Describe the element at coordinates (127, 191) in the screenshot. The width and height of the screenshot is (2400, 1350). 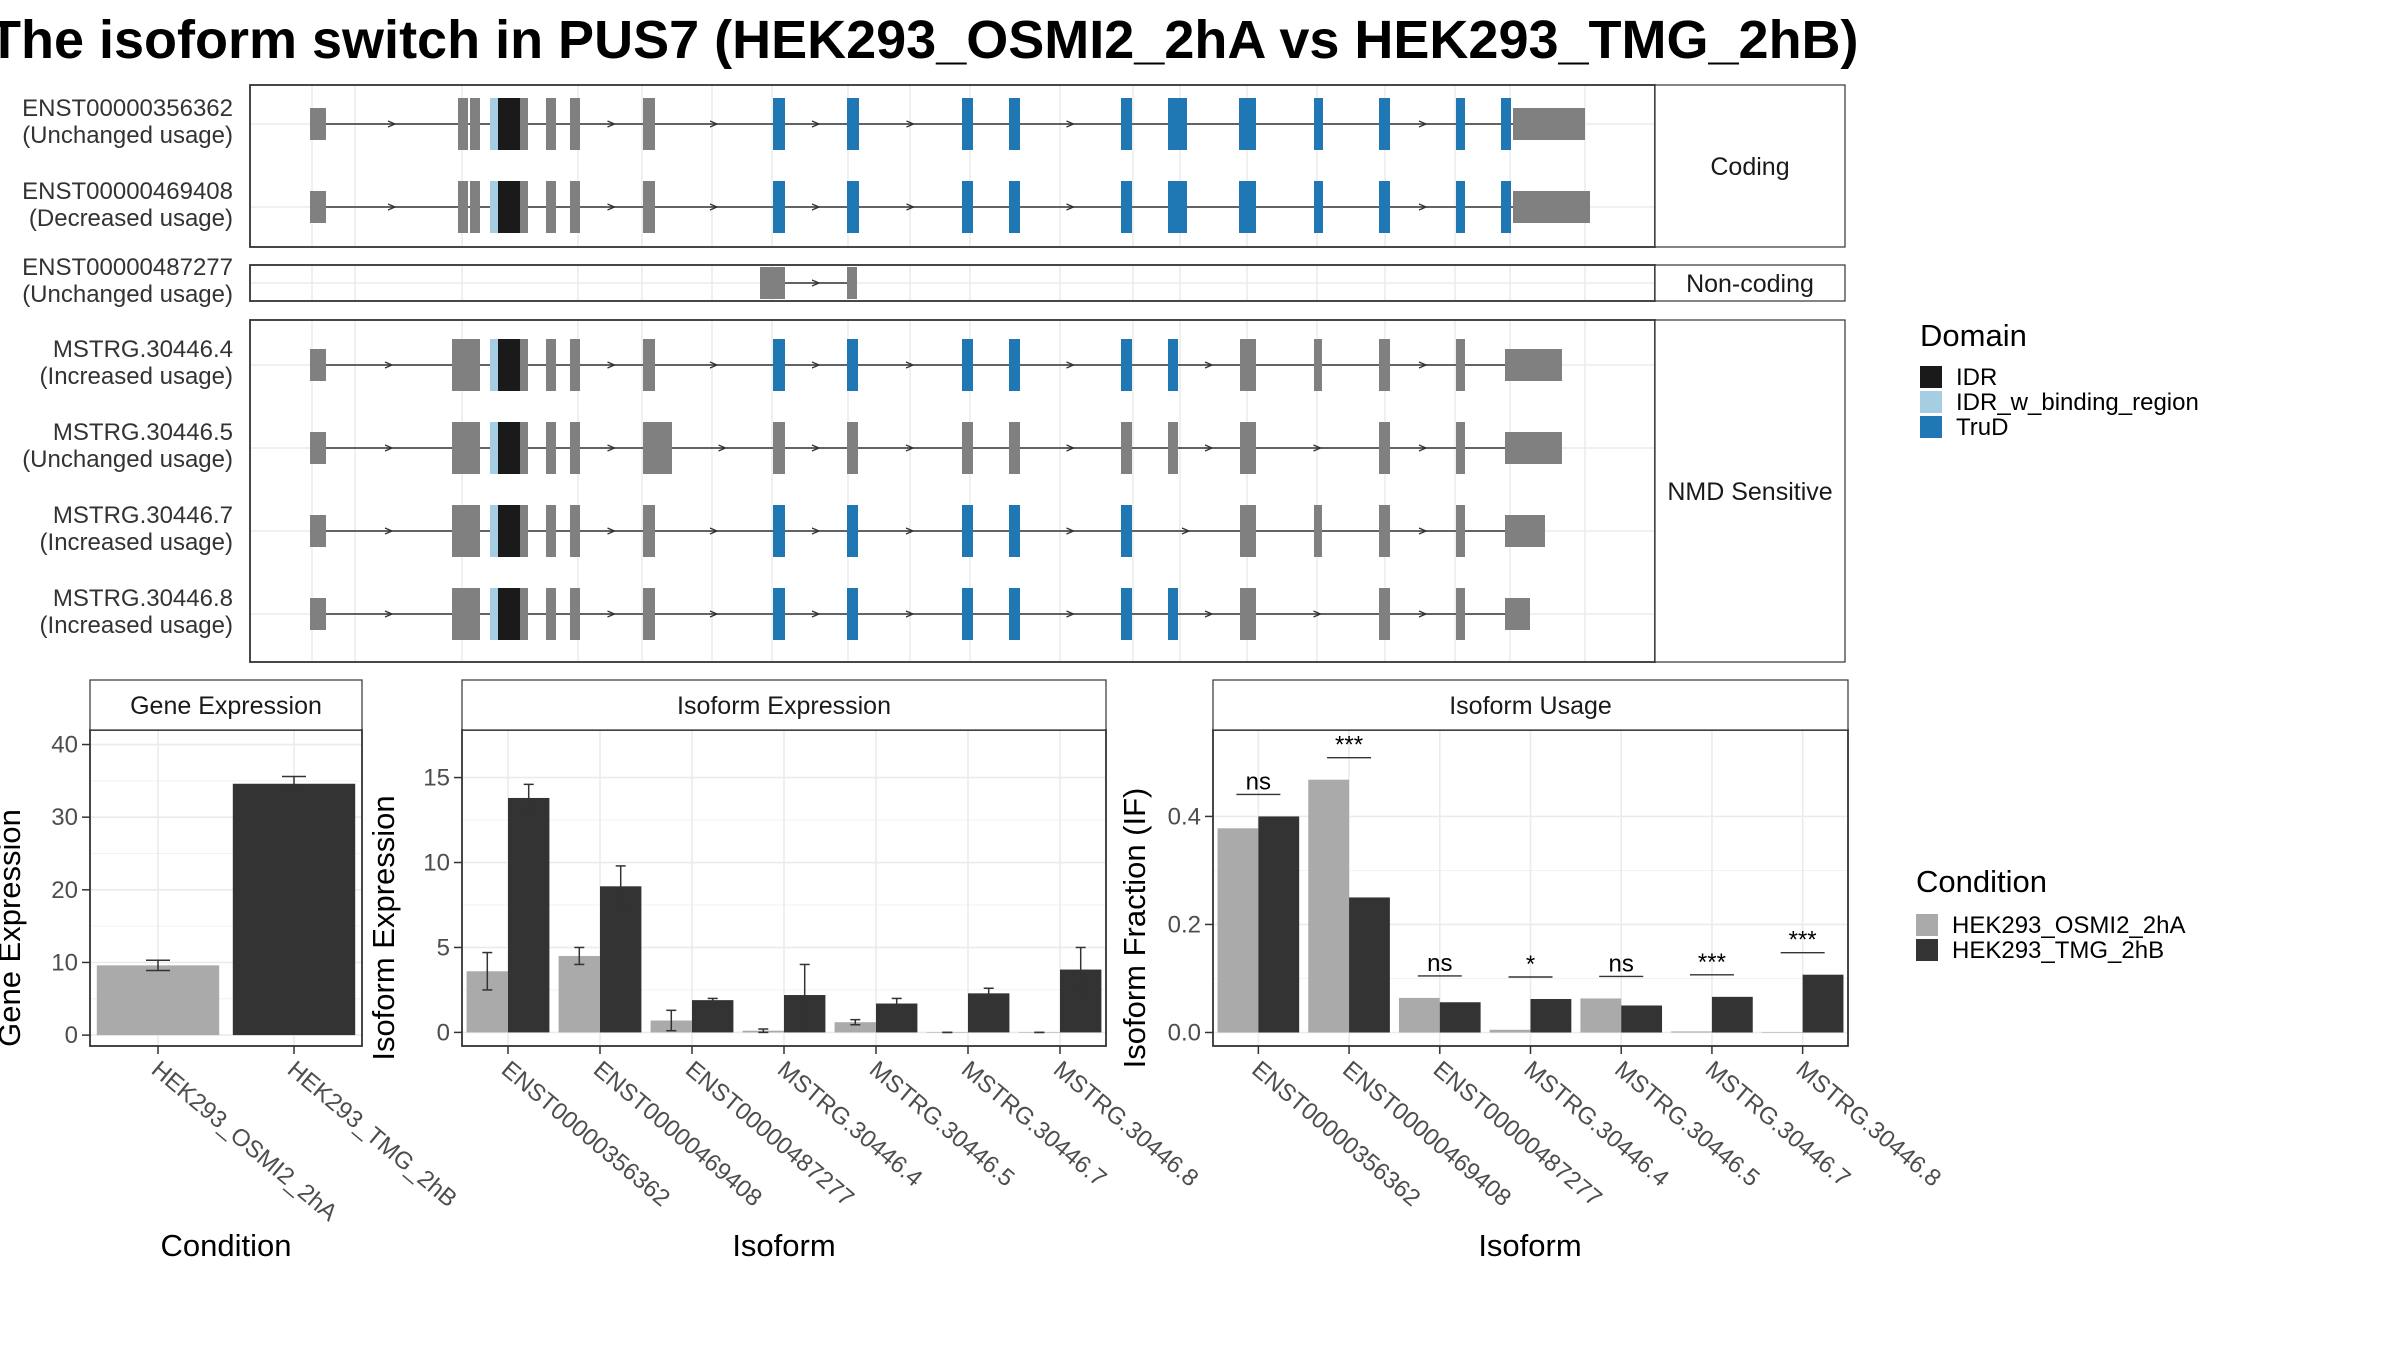
I see `transcript-id-label: ENST00000469408` at that location.